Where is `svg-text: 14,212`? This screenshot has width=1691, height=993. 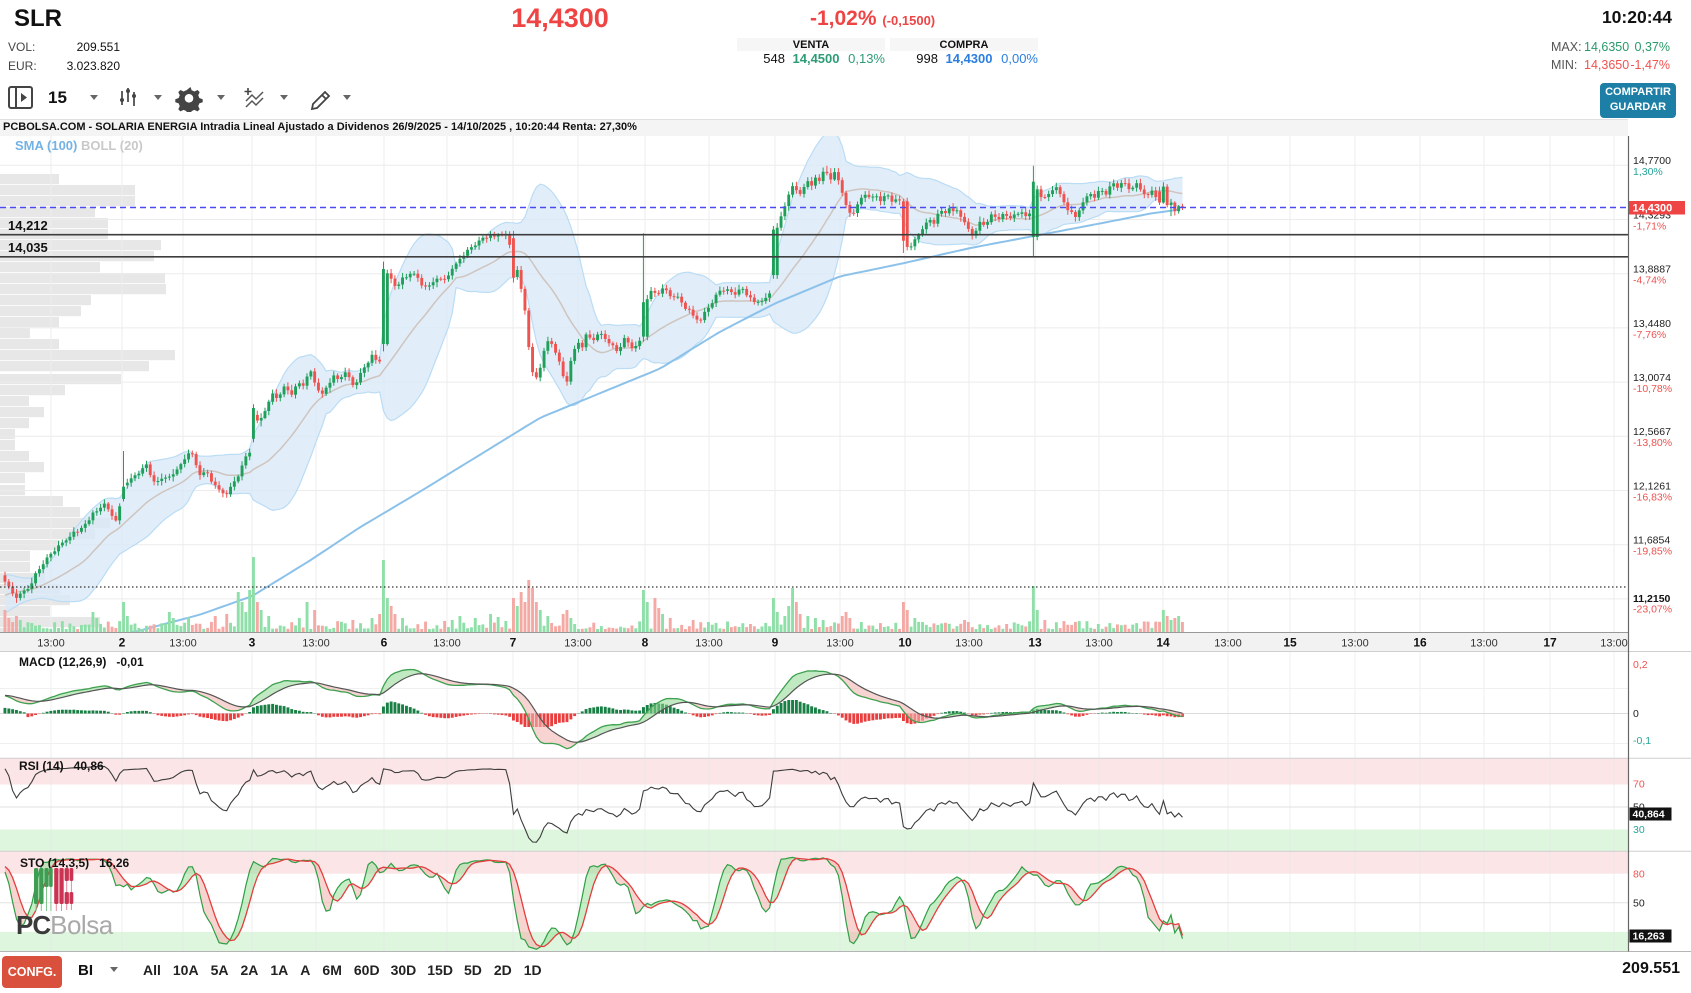 svg-text: 14,212 is located at coordinates (28, 225).